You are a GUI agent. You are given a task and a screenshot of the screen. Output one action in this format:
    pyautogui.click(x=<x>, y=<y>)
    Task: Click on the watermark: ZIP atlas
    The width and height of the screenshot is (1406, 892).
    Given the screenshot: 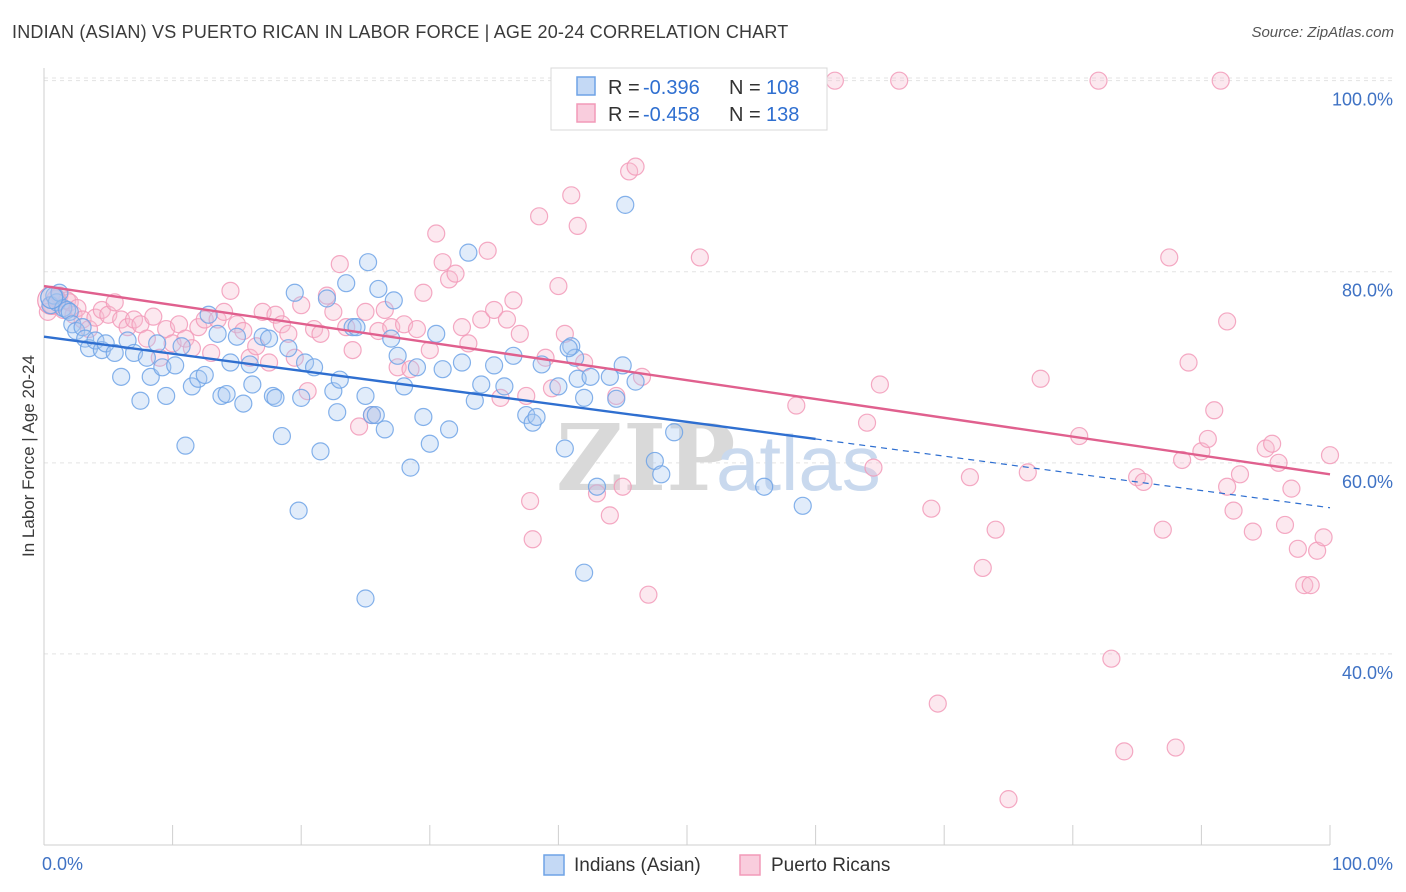 What is the action you would take?
    pyautogui.click(x=718, y=458)
    